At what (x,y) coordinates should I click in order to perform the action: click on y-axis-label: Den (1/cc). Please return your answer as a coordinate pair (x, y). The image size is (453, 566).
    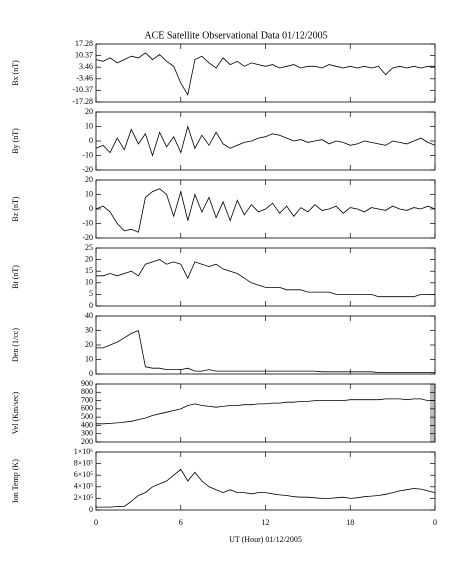
    Looking at the image, I should click on (15, 345).